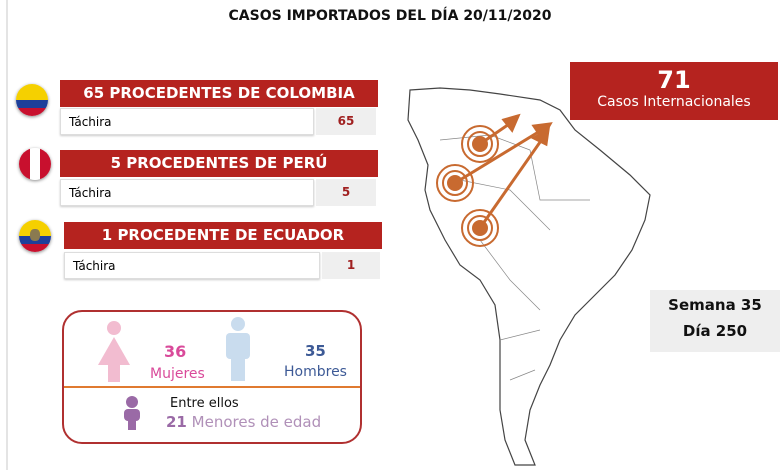 This screenshot has width=780, height=470. What do you see at coordinates (35, 164) in the screenshot?
I see `peru-flag-icon` at bounding box center [35, 164].